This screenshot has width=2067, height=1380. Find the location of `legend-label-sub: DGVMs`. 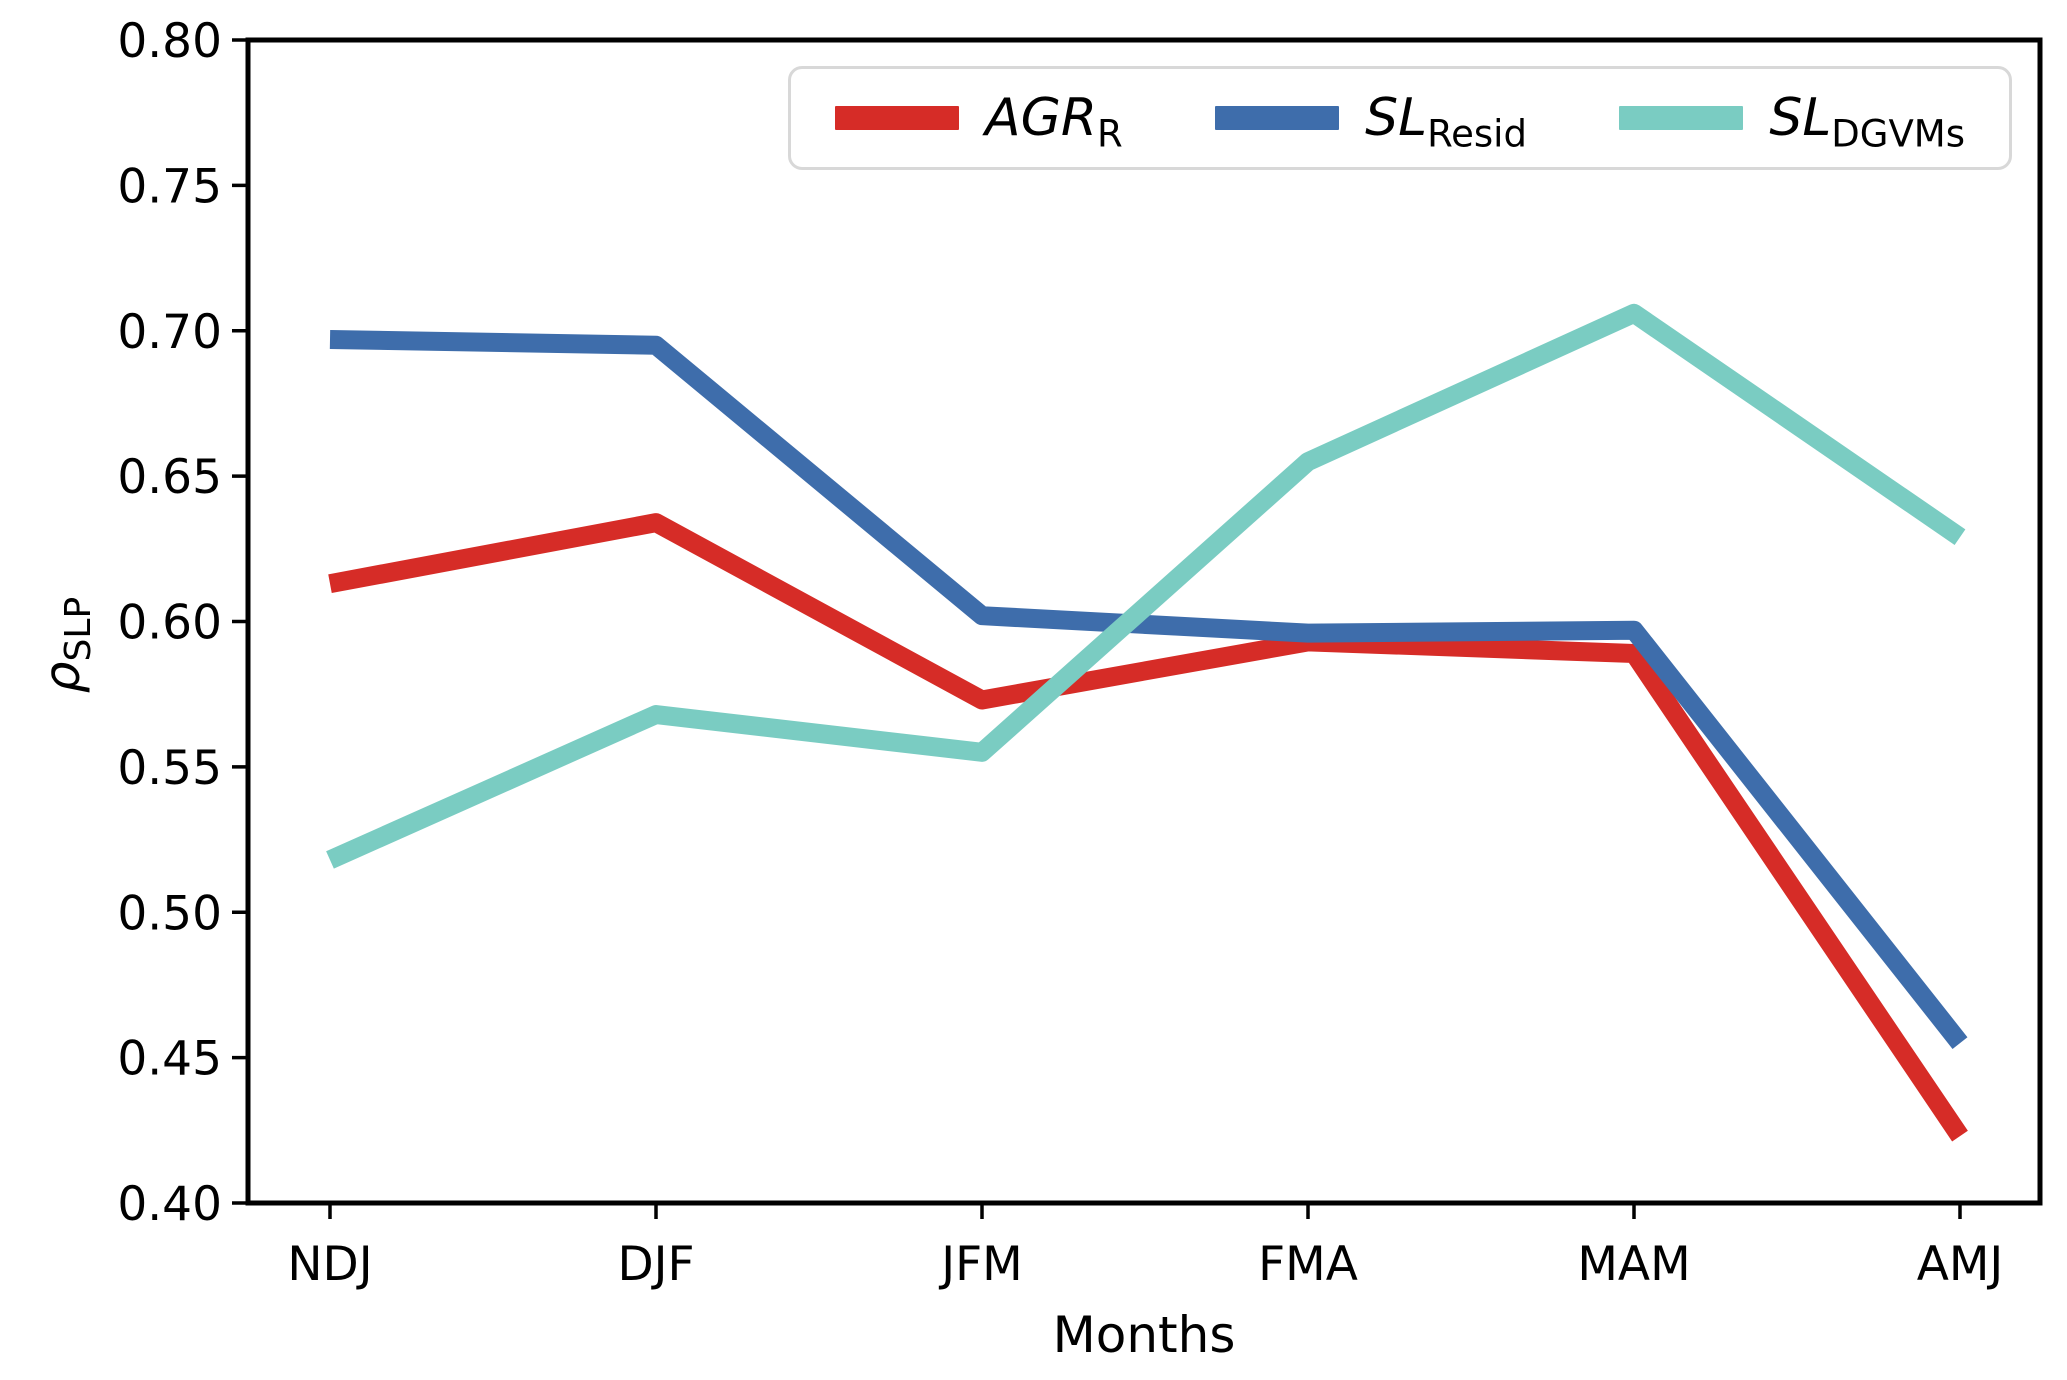

legend-label-sub: DGVMs is located at coordinates (1898, 134).